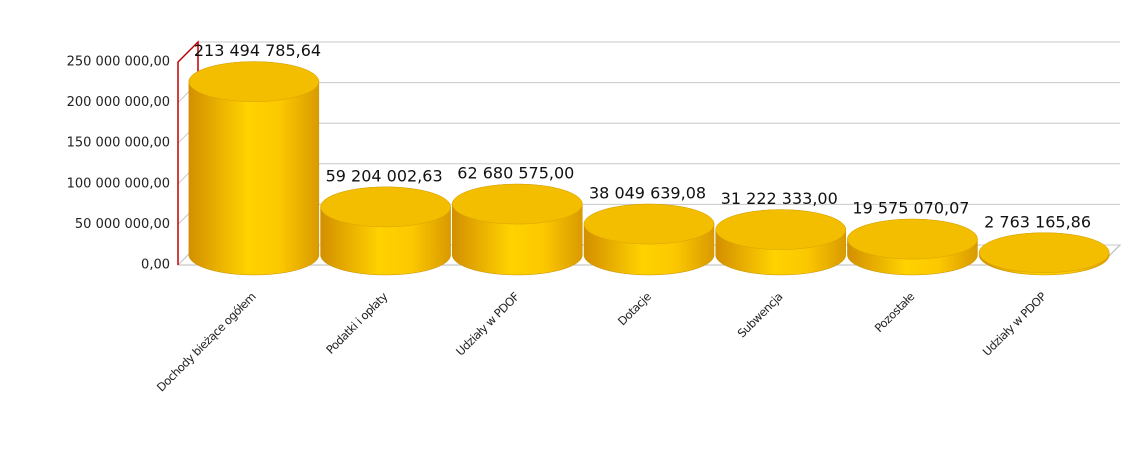  Describe the element at coordinates (1014, 323) in the screenshot. I see `x-tick-label: Udziały w PDOP` at that location.